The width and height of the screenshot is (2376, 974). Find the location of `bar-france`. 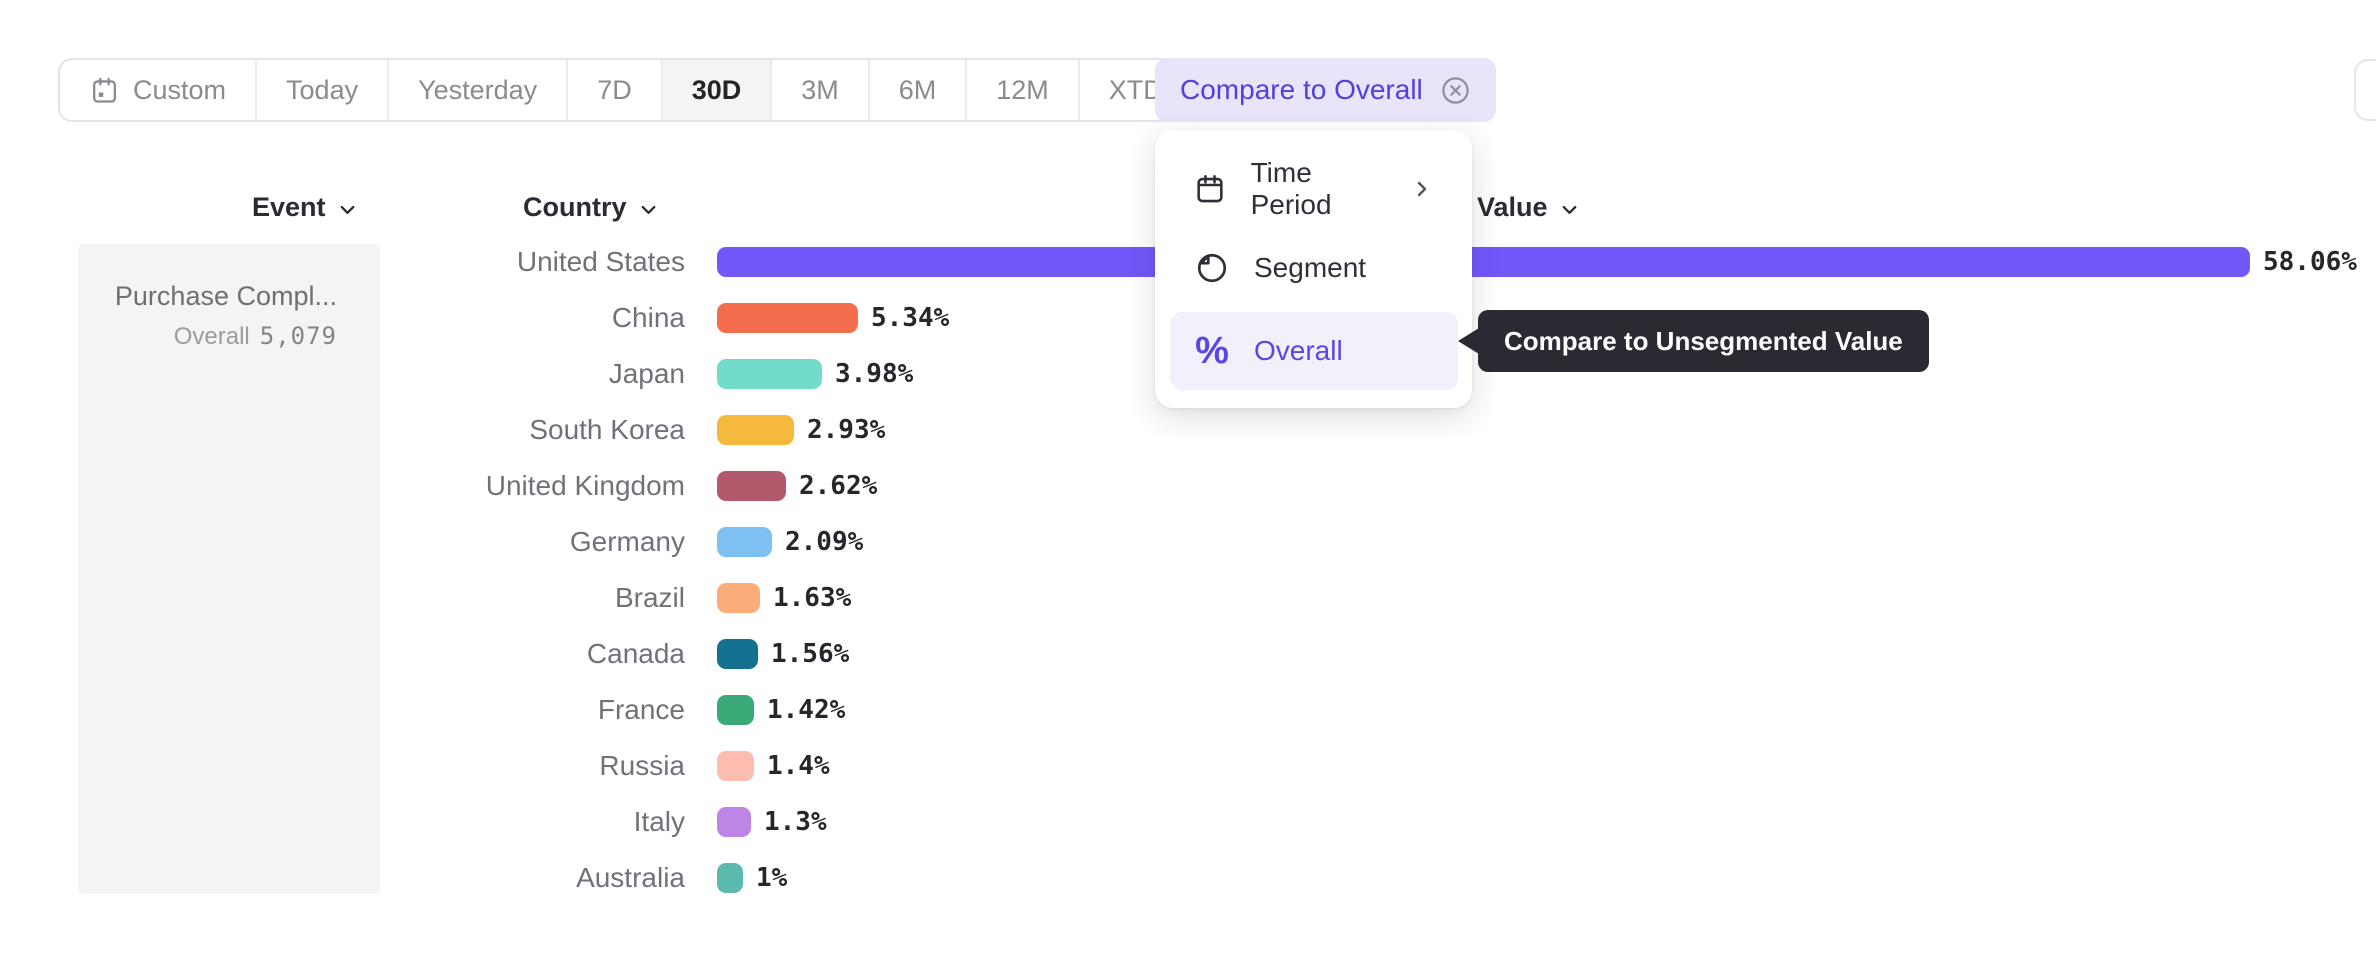

bar-france is located at coordinates (735, 710).